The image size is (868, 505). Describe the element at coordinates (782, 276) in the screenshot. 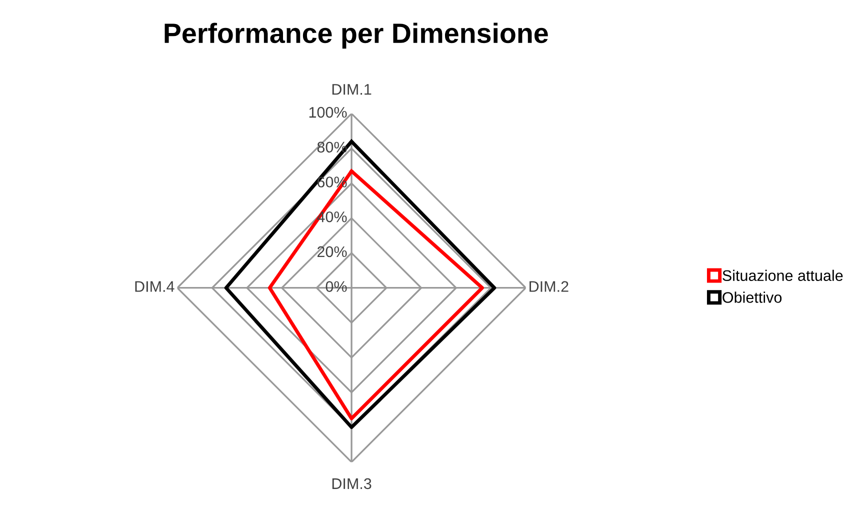

I see `legend-label: Situazione attuale` at that location.